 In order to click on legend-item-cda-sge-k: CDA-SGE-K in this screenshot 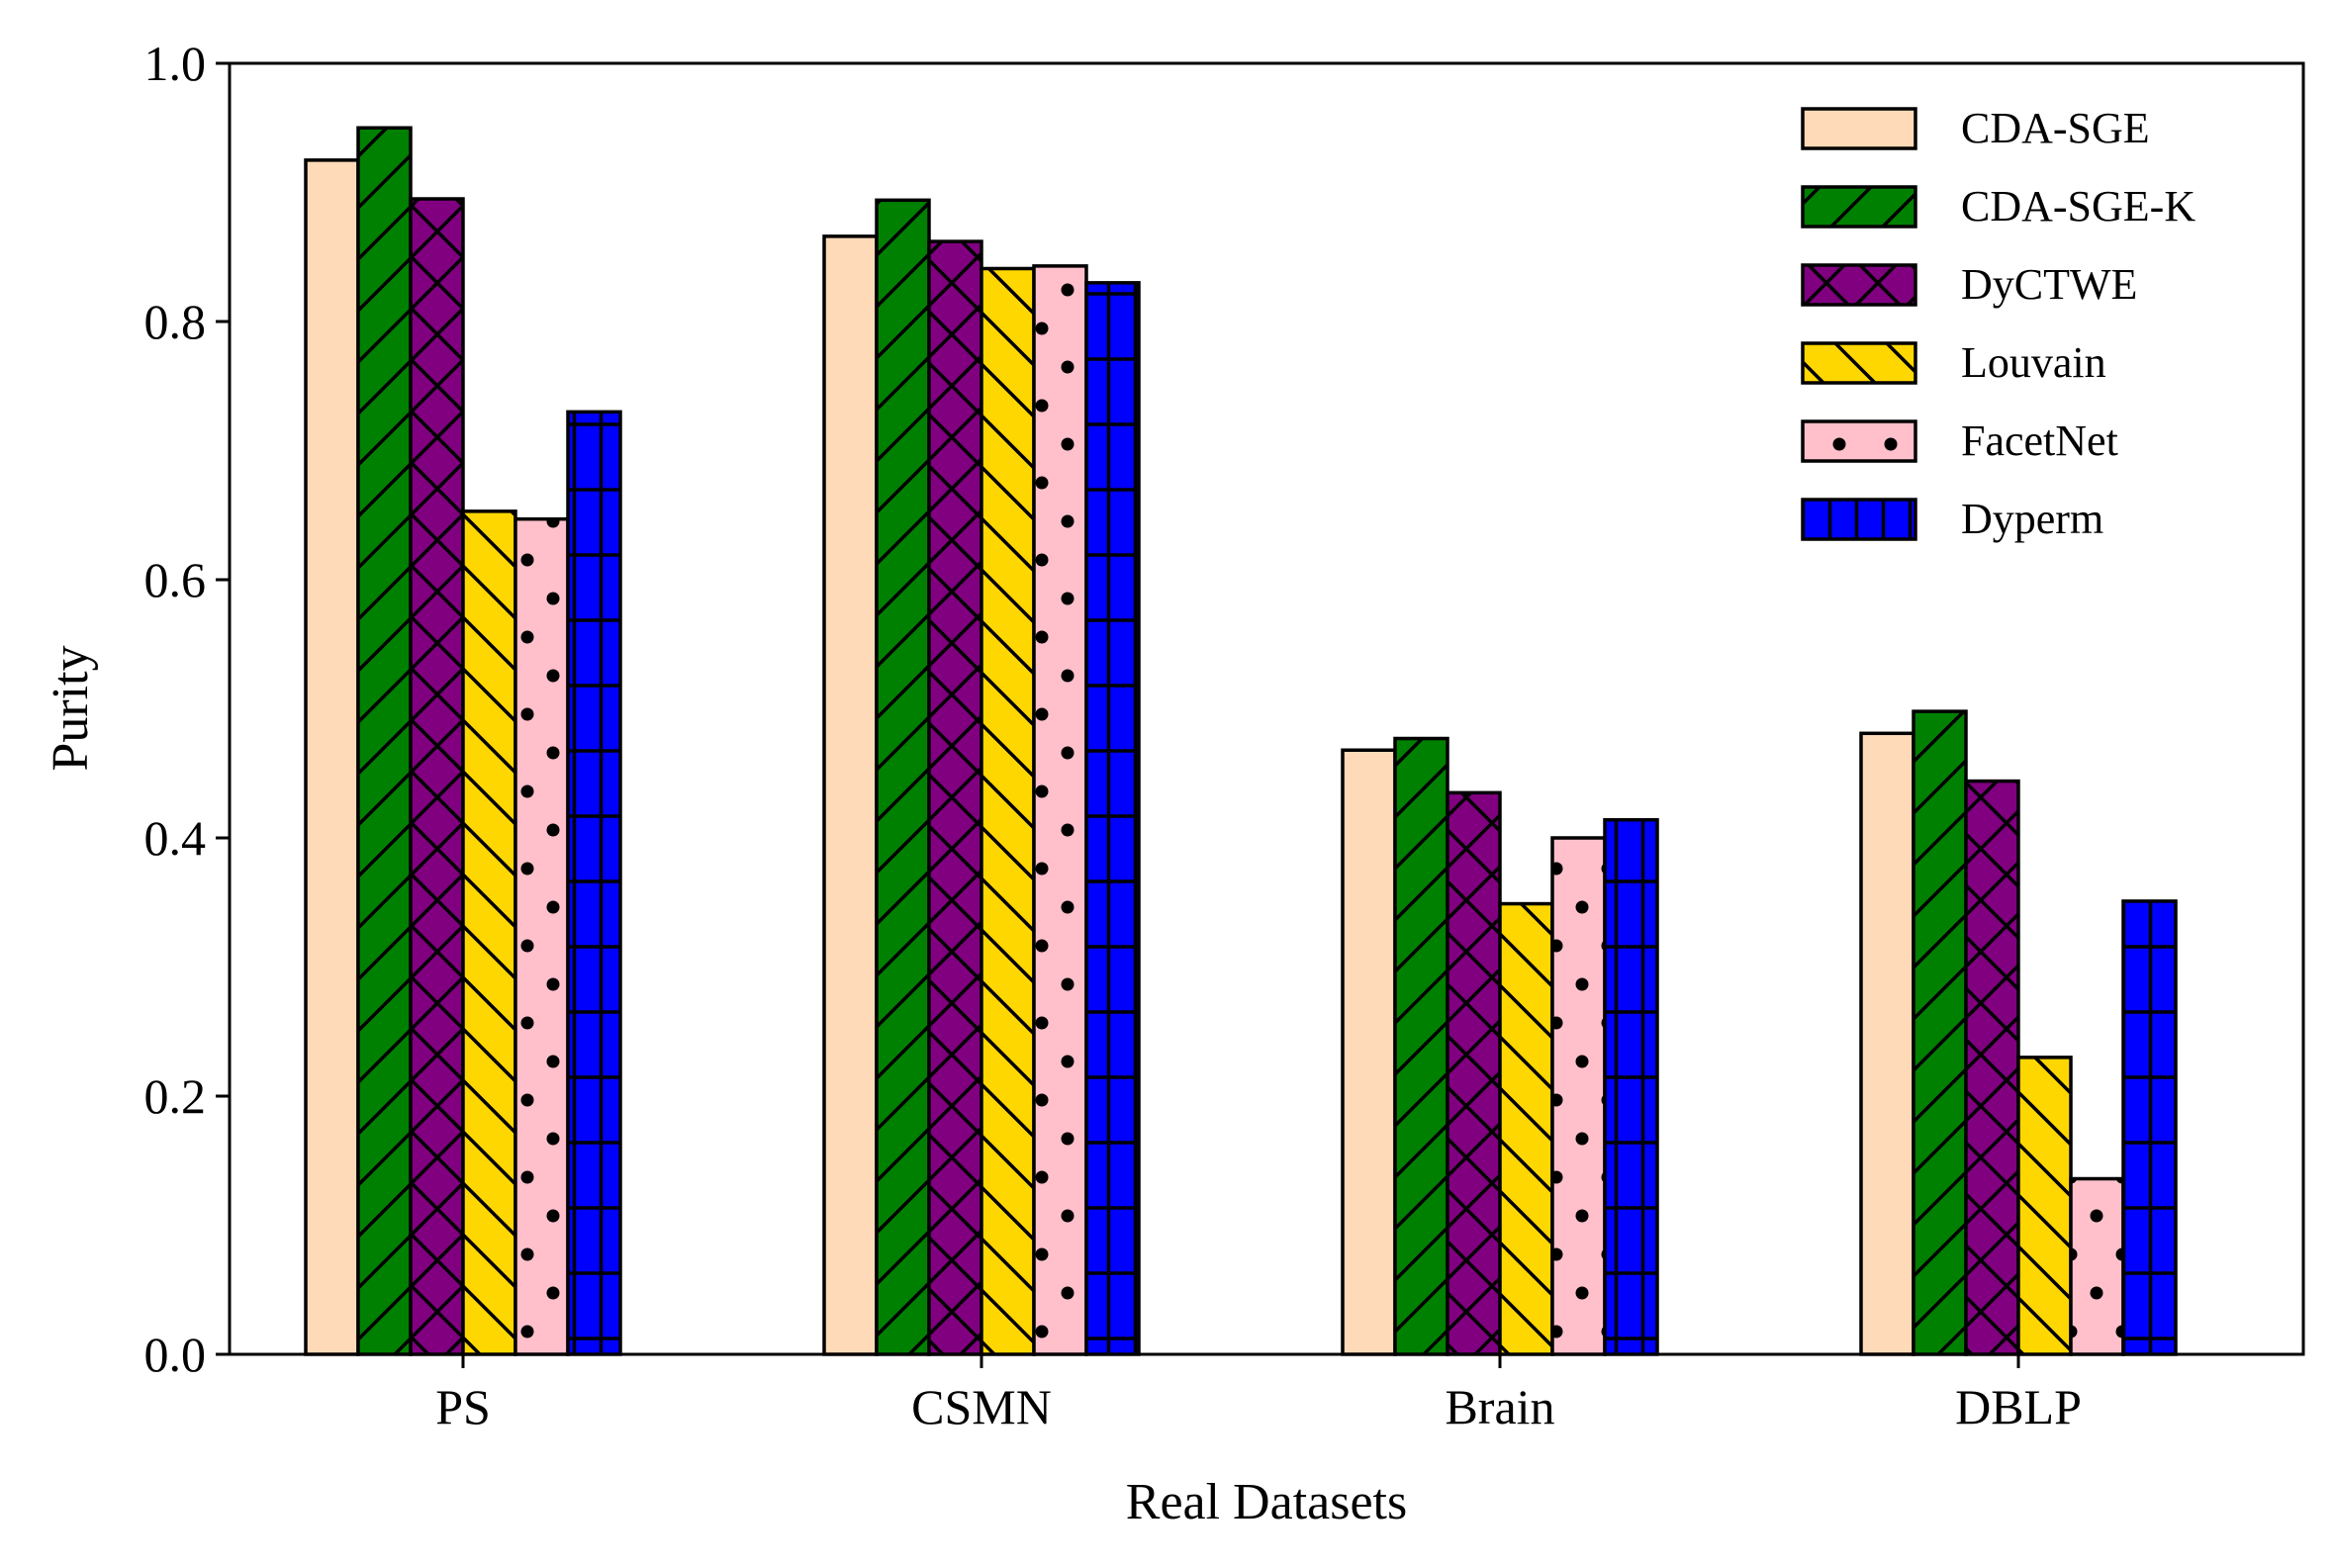, I will do `click(1998, 206)`.